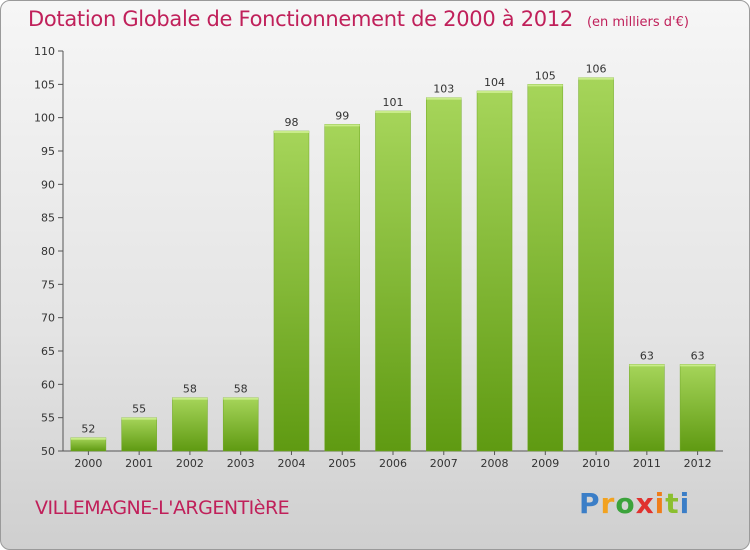 The height and width of the screenshot is (550, 750). I want to click on bar-value-label: 101, so click(393, 102).